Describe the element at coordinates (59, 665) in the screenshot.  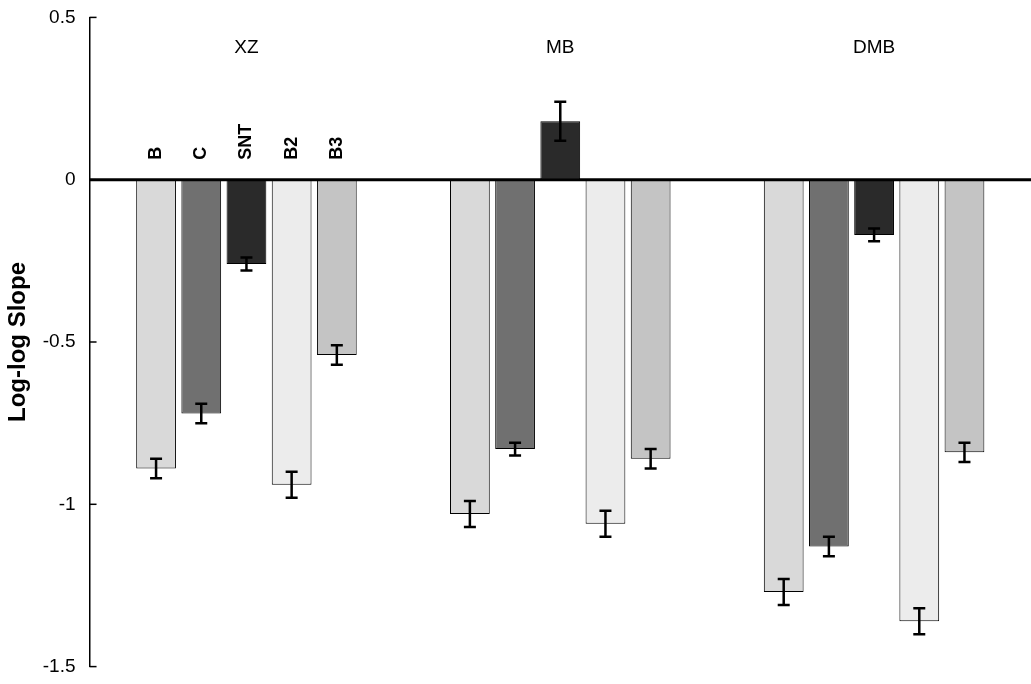
I see `y-tick-label: -1.5` at that location.